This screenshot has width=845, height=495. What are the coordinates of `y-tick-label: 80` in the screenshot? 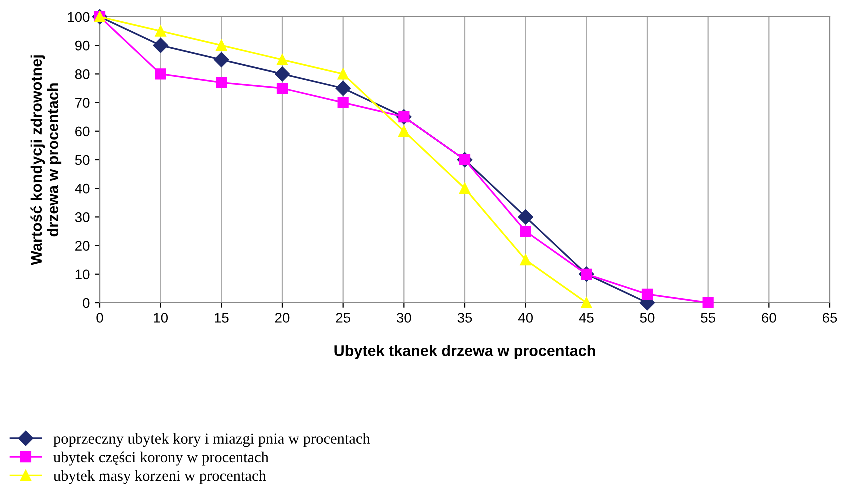 It's located at (82, 75).